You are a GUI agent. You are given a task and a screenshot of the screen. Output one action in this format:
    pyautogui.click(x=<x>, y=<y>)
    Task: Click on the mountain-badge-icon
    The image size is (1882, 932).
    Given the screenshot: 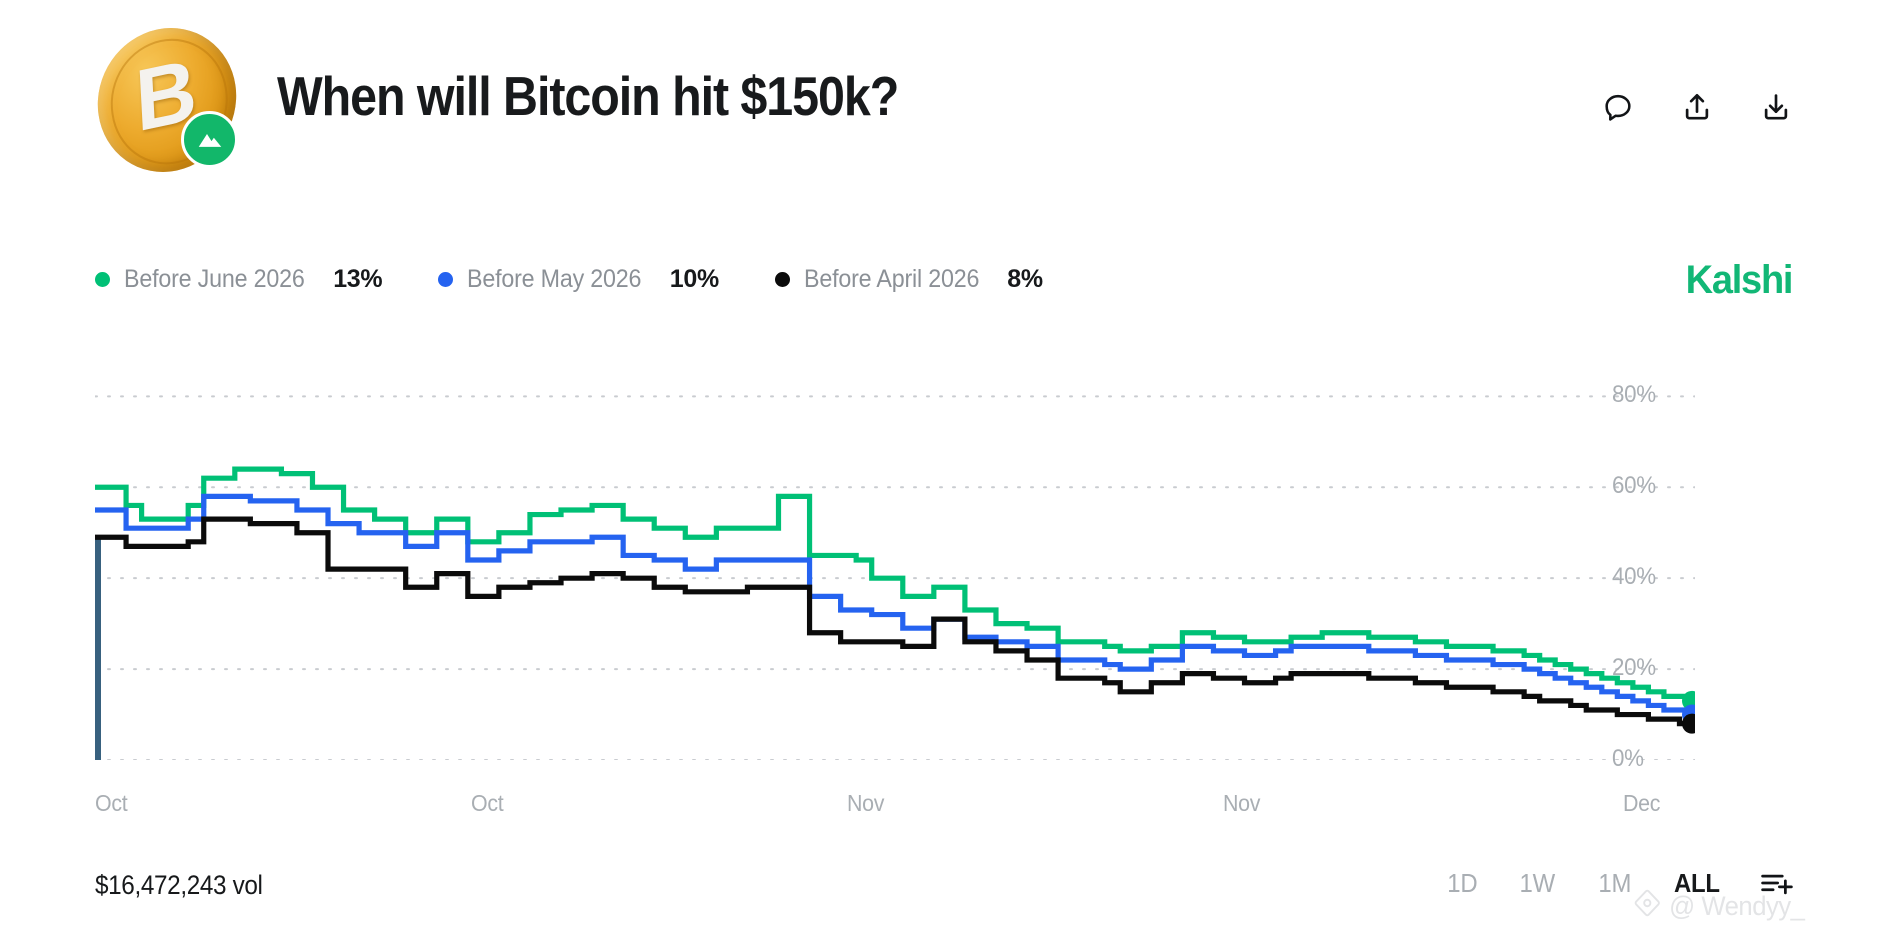 What is the action you would take?
    pyautogui.click(x=209, y=139)
    